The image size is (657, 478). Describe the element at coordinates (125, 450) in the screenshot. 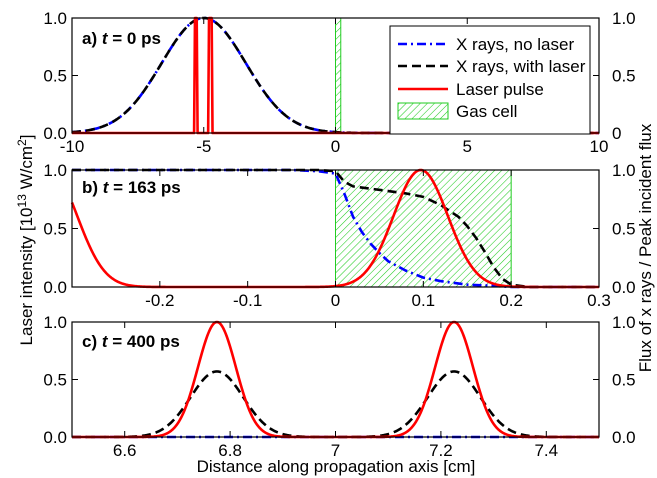

I see `x-tick-label-c: 6.6` at that location.